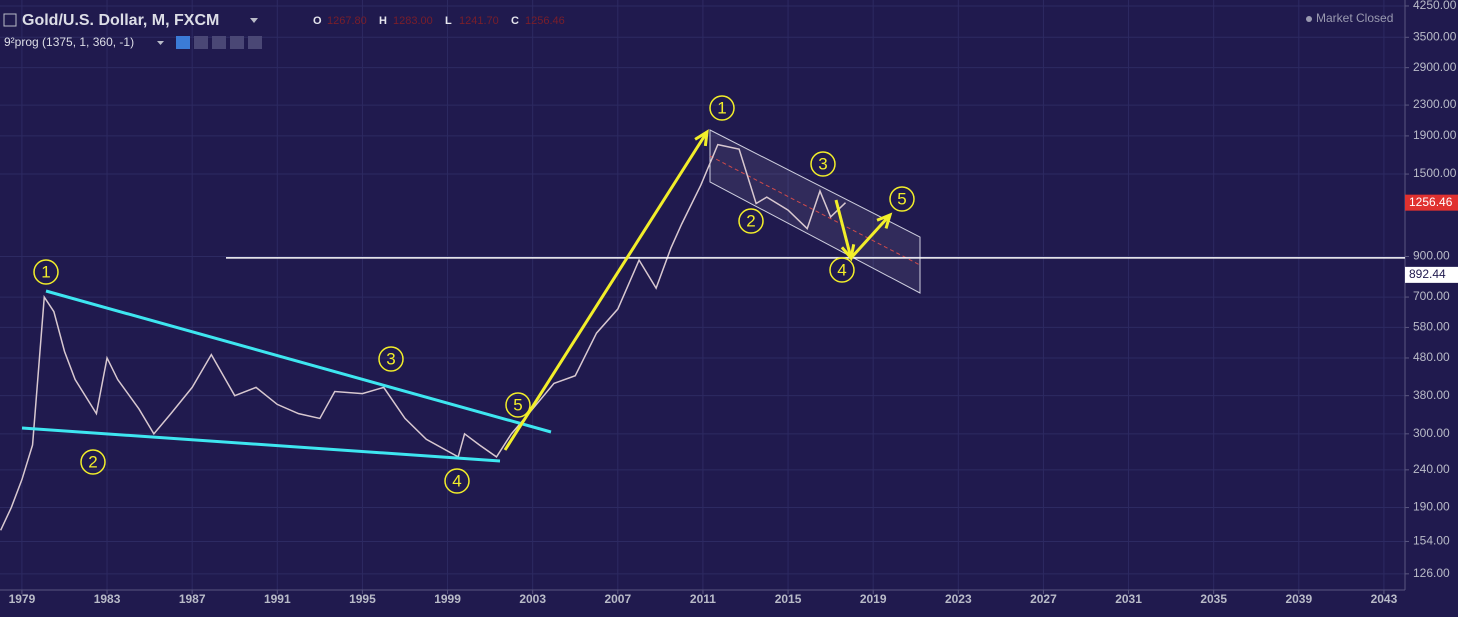 The width and height of the screenshot is (1458, 617). What do you see at coordinates (1431, 469) in the screenshot?
I see `y-tick-label: 240.00` at bounding box center [1431, 469].